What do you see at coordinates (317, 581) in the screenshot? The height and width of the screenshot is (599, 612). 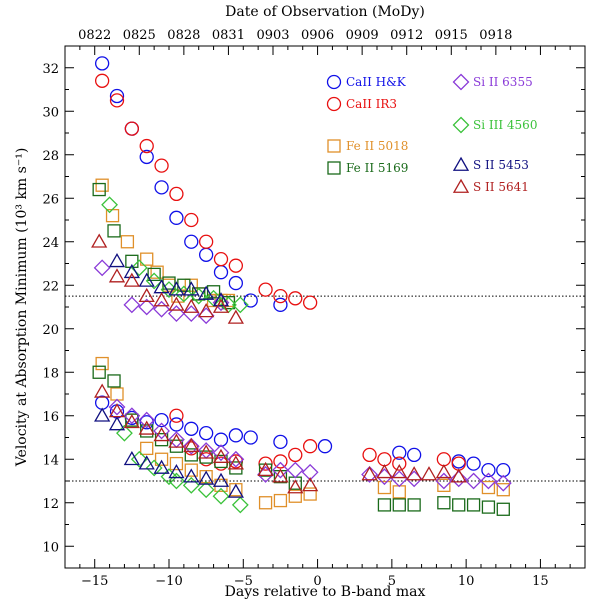 I see `x-tick-label: 0` at bounding box center [317, 581].